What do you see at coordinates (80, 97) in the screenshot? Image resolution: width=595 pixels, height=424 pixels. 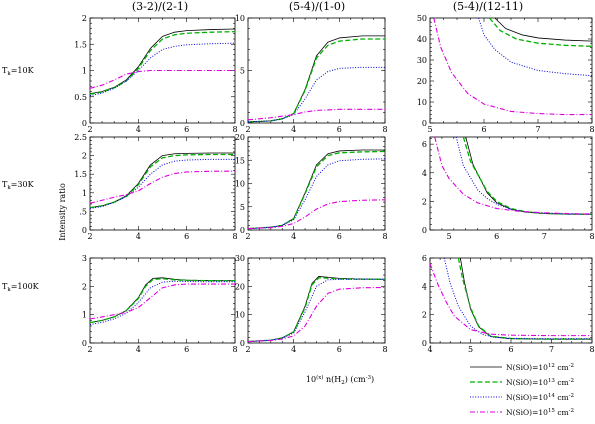 I see `y-tick-label: 0.5` at bounding box center [80, 97].